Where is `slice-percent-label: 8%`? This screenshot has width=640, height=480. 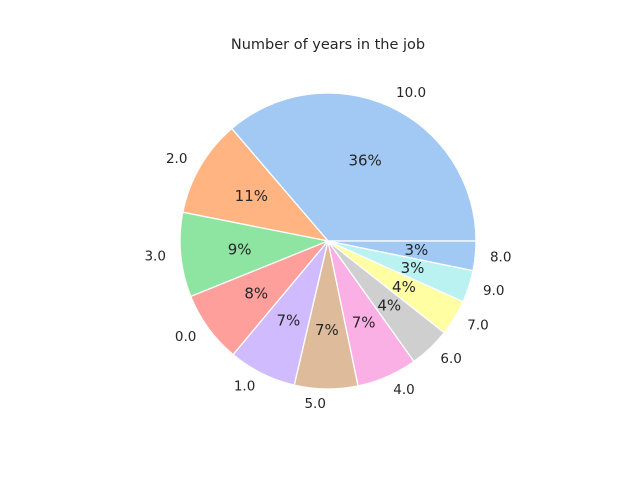 slice-percent-label: 8% is located at coordinates (256, 293).